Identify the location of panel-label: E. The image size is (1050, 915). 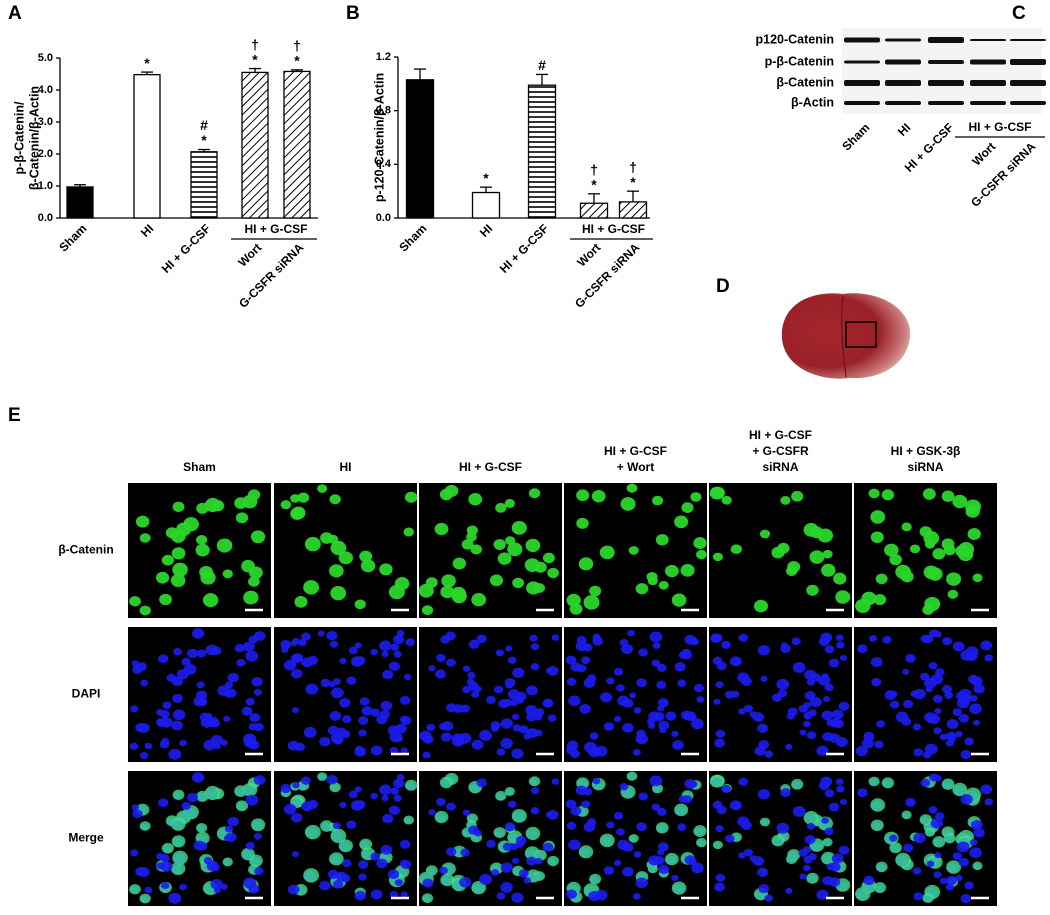
(14, 415).